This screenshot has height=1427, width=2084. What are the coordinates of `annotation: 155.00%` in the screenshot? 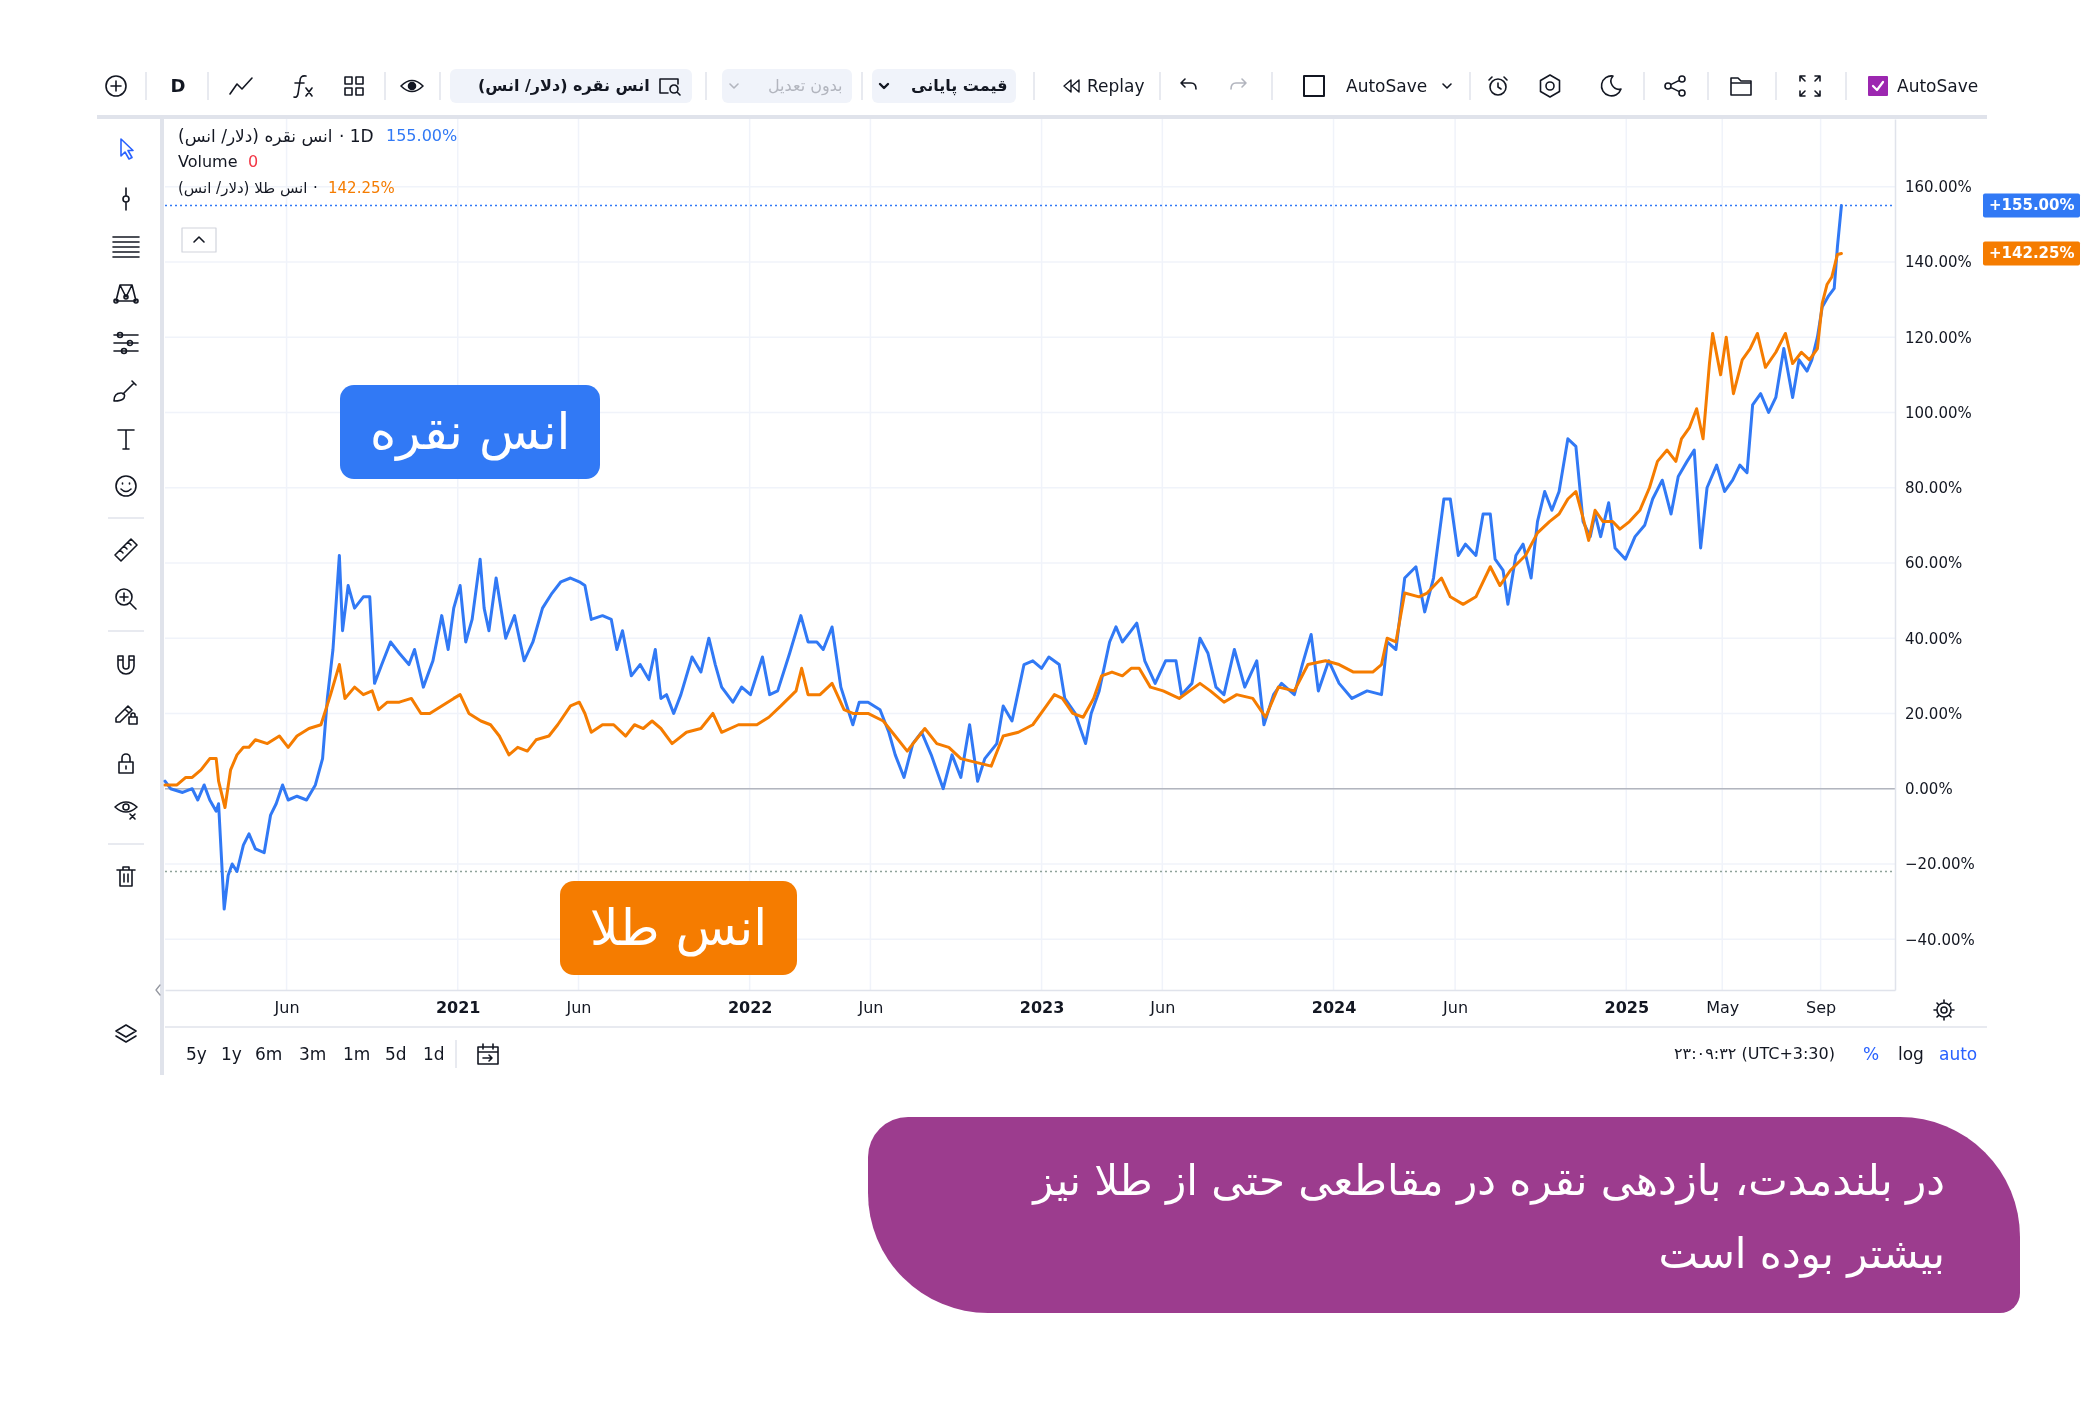 It's located at (422, 136).